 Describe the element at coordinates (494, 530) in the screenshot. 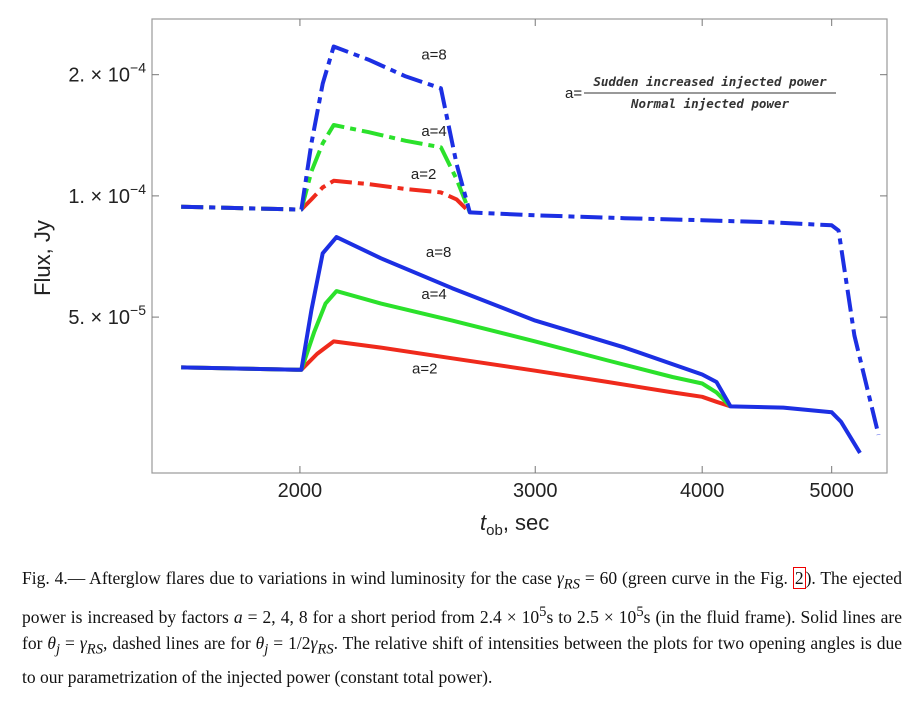

I see `x-axis-title-sub: ob` at that location.